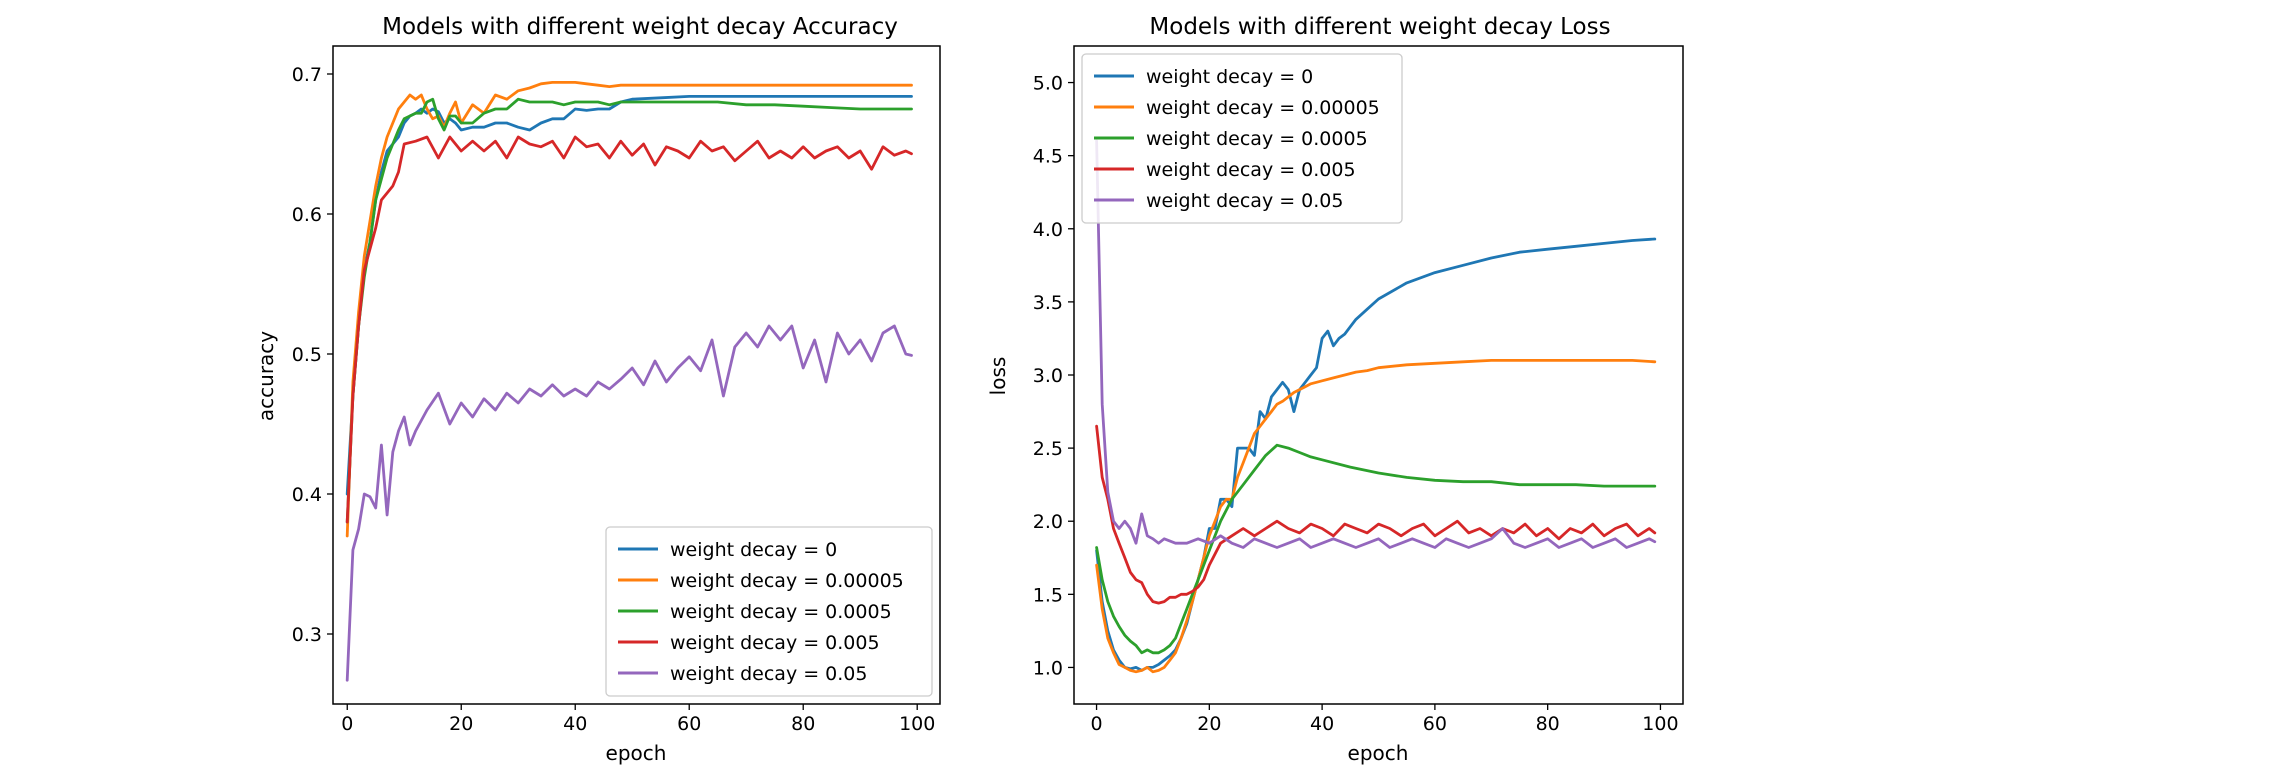 The width and height of the screenshot is (2280, 784). I want to click on loss-x-tick-label: 20, so click(1209, 724).